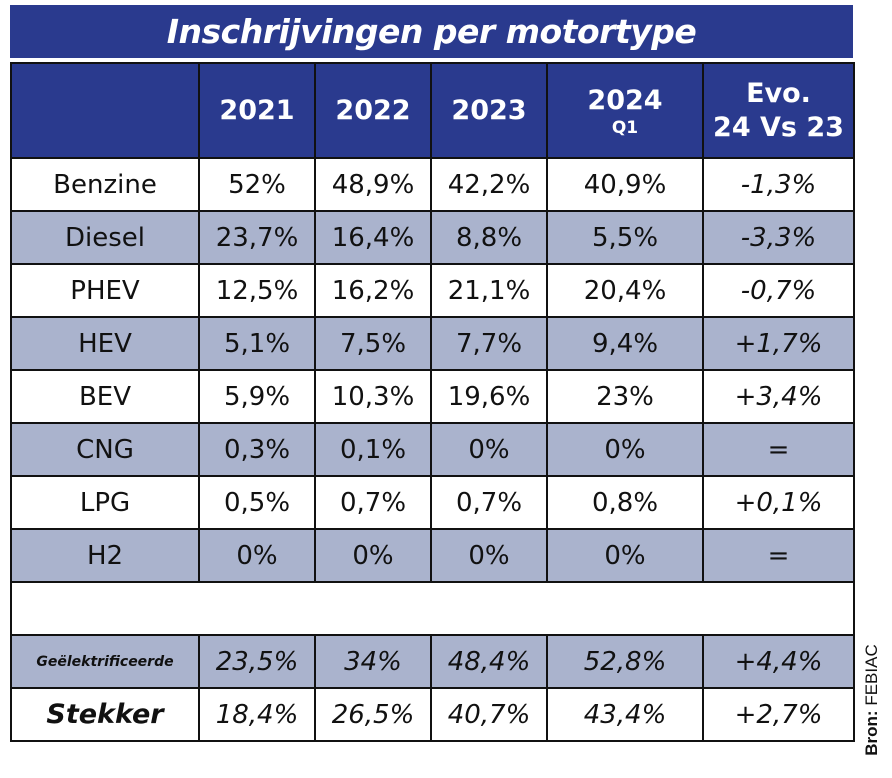  Describe the element at coordinates (105, 661) in the screenshot. I see `row-label: Geëlektrificeerde` at that location.